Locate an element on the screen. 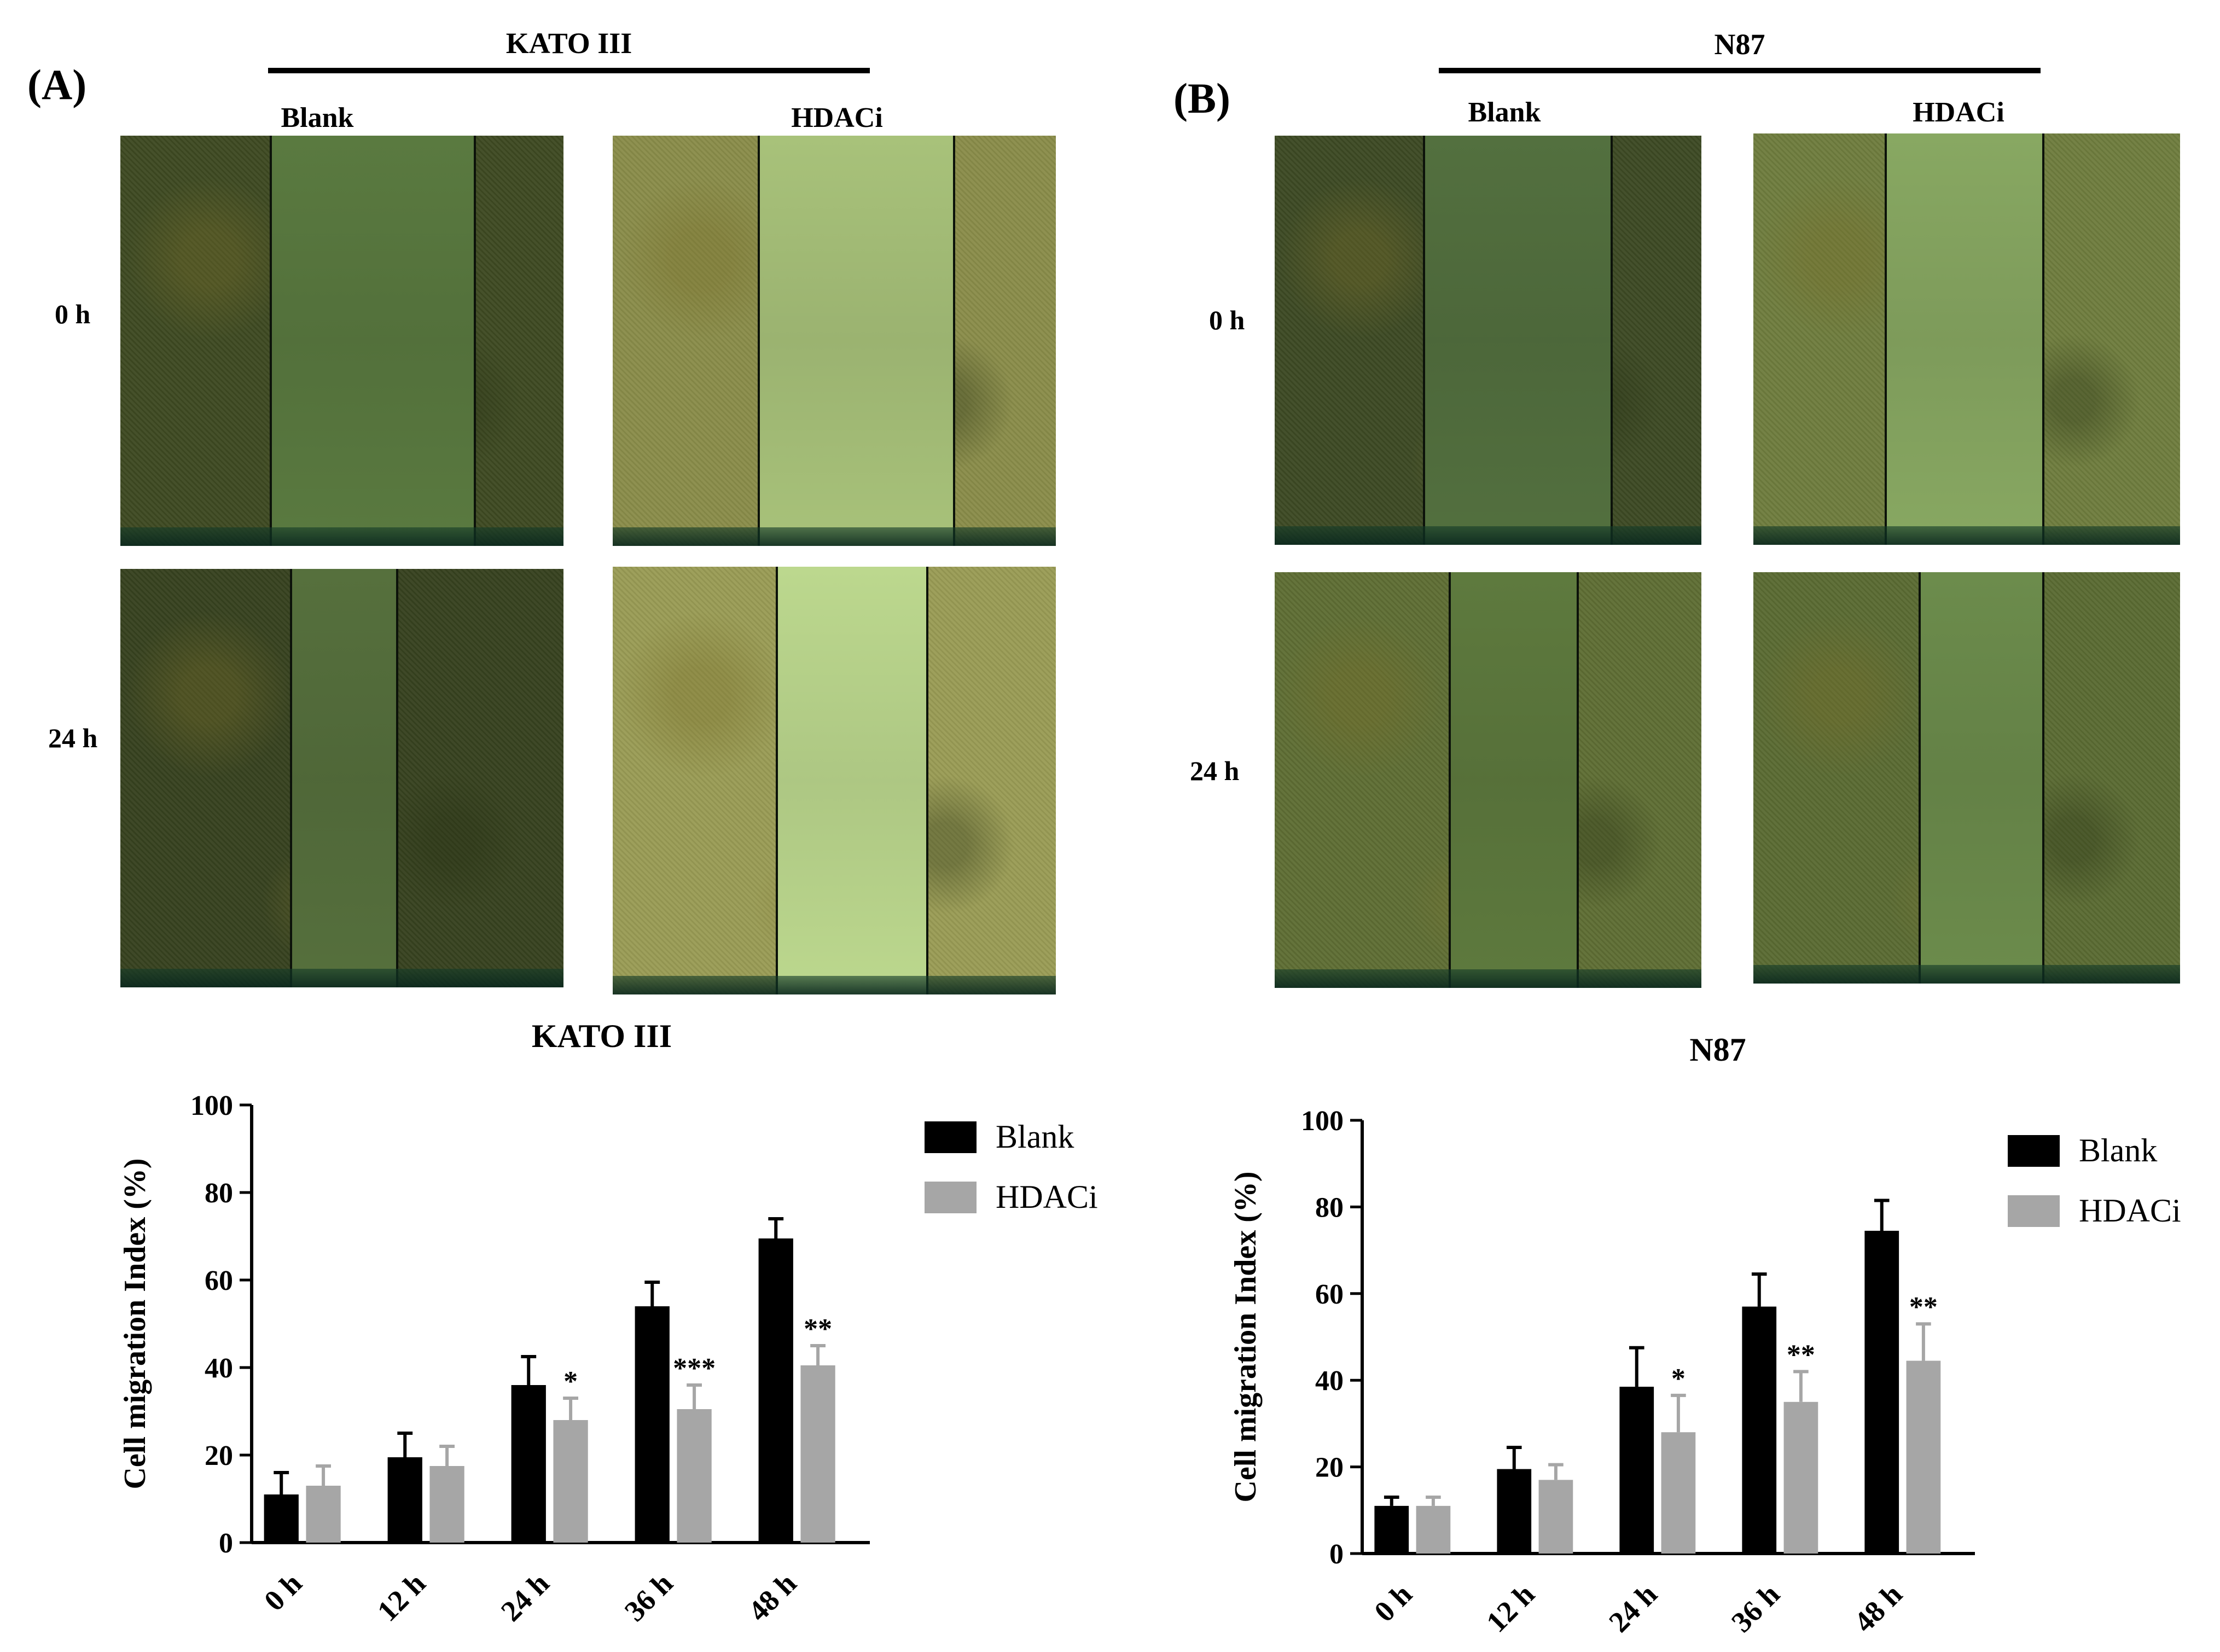 The image size is (2220, 1652). micrograph-a-hdaci-24h is located at coordinates (834, 781).